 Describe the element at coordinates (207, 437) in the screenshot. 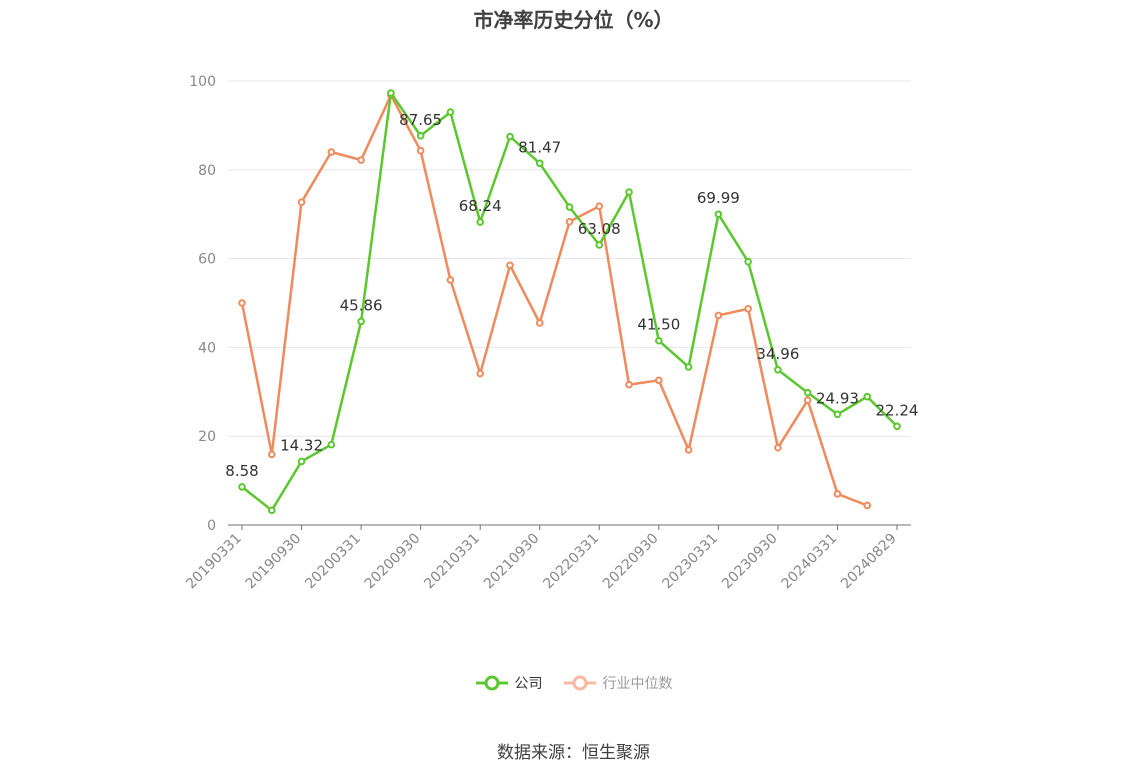

I see `y-tick-label: 20` at that location.